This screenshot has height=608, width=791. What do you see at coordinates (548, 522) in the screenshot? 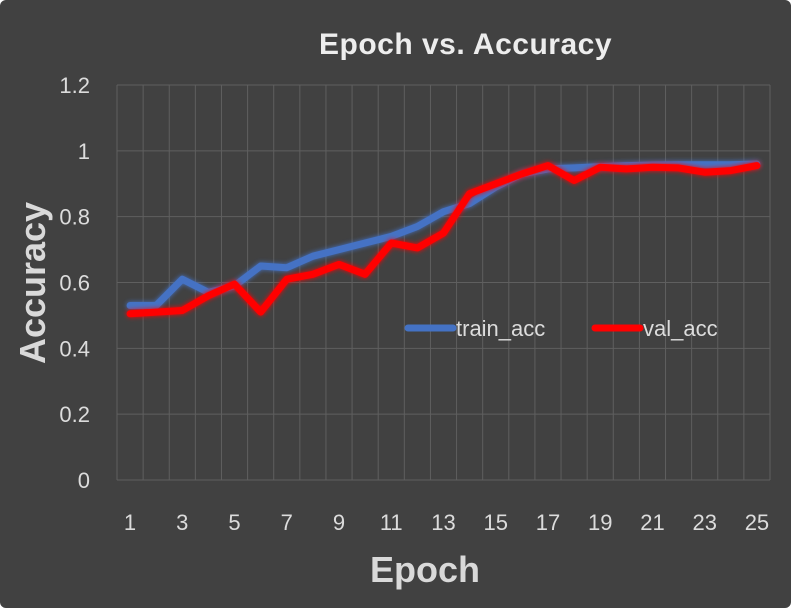
I see `x-tick-label: 17` at bounding box center [548, 522].